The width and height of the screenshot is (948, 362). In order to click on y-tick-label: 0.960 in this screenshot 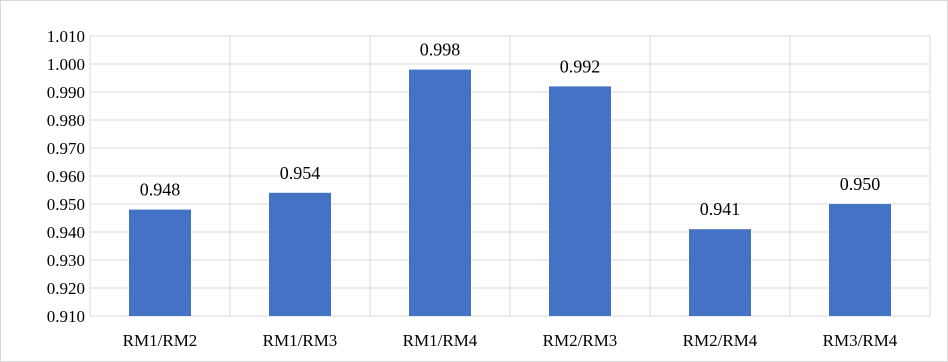, I will do `click(66, 176)`.